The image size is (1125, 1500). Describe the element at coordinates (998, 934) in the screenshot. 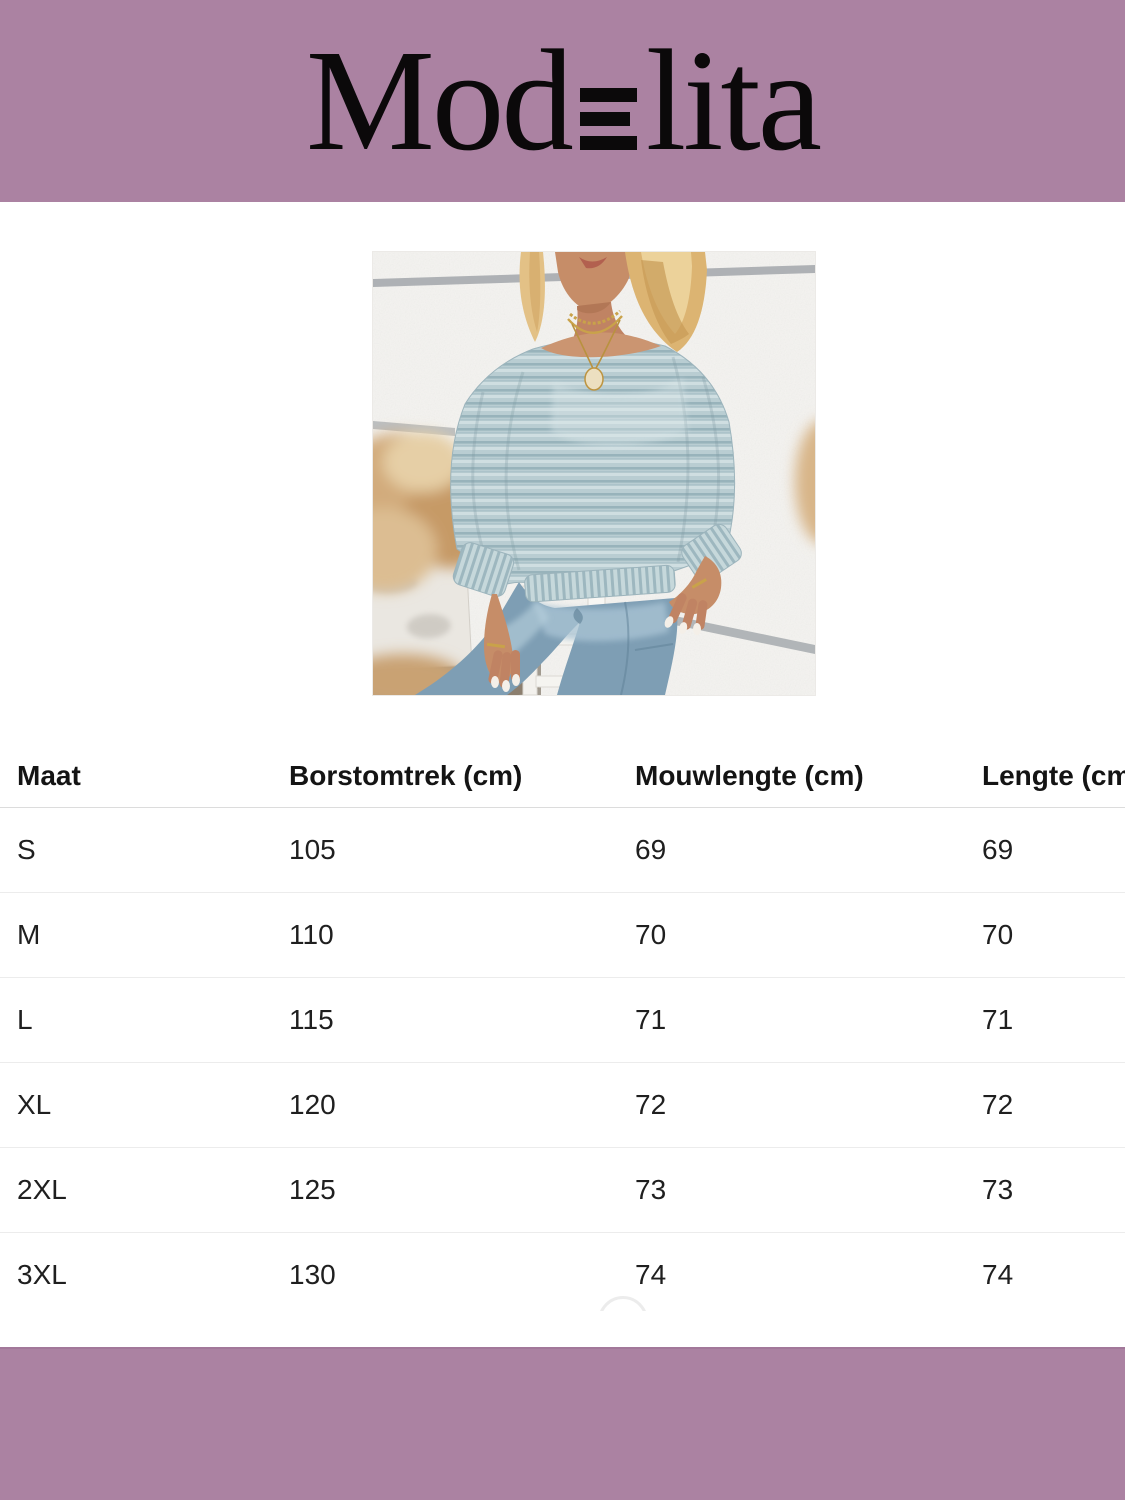

I see `cell-lengte: 70` at that location.